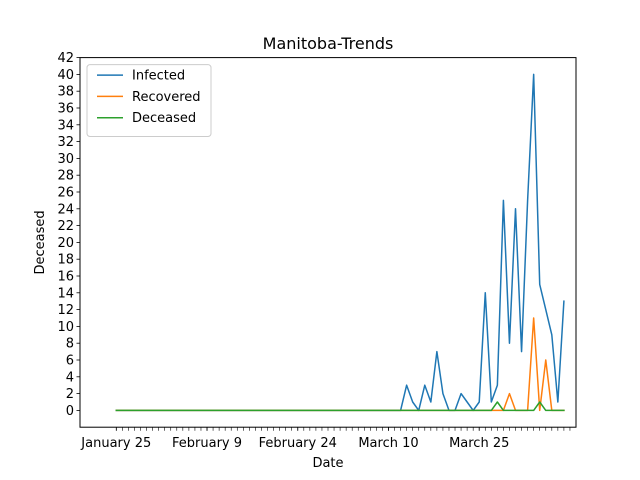  I want to click on legend-box, so click(149, 100).